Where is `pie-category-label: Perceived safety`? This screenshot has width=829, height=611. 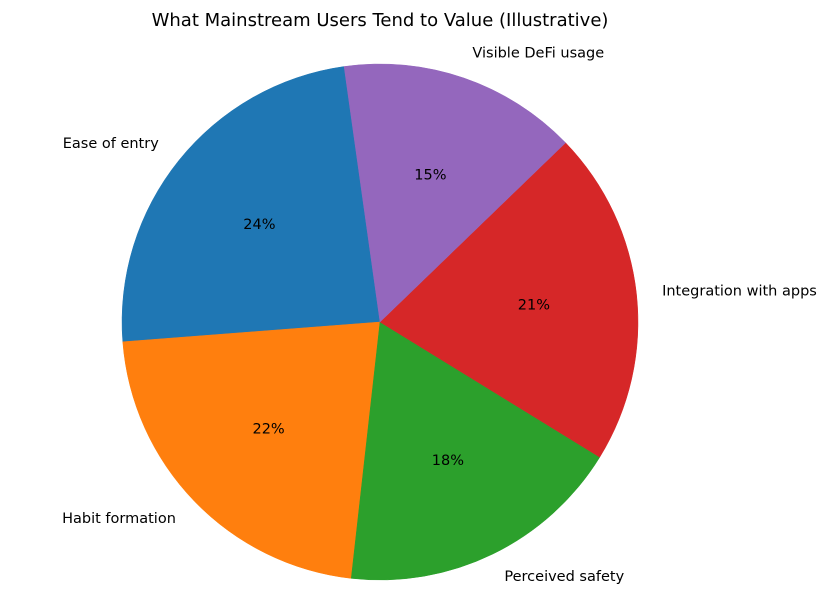
pie-category-label: Perceived safety is located at coordinates (564, 577).